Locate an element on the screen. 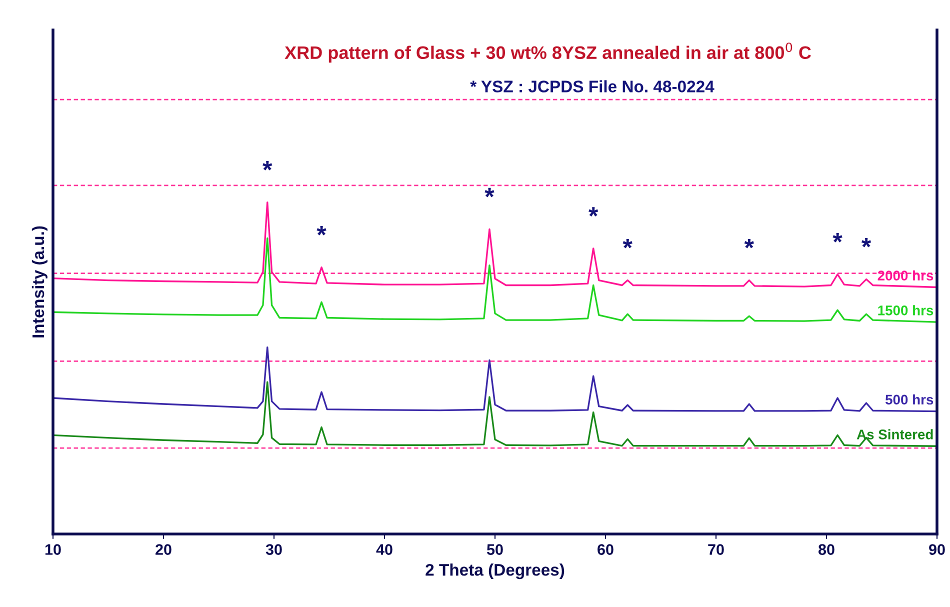  x-tick-label: 50 is located at coordinates (494, 549).